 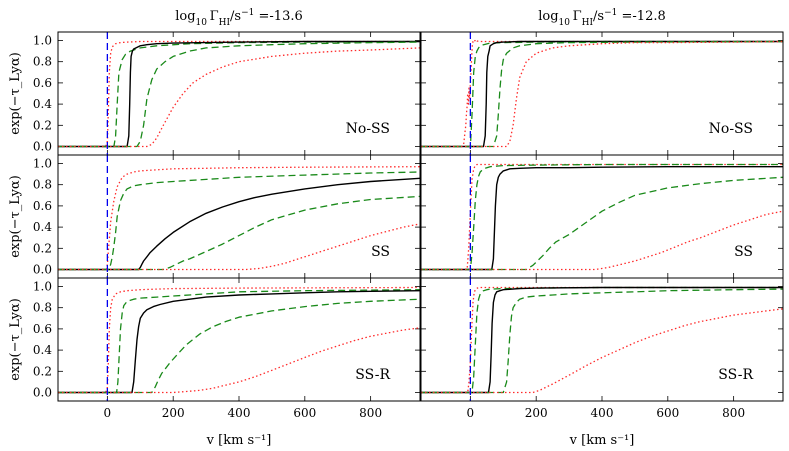 I want to click on panel: 0.0 0.2 0.4 0.6 0.8 1.0 SS exp(−τ_Lyα), so click(x=214, y=216).